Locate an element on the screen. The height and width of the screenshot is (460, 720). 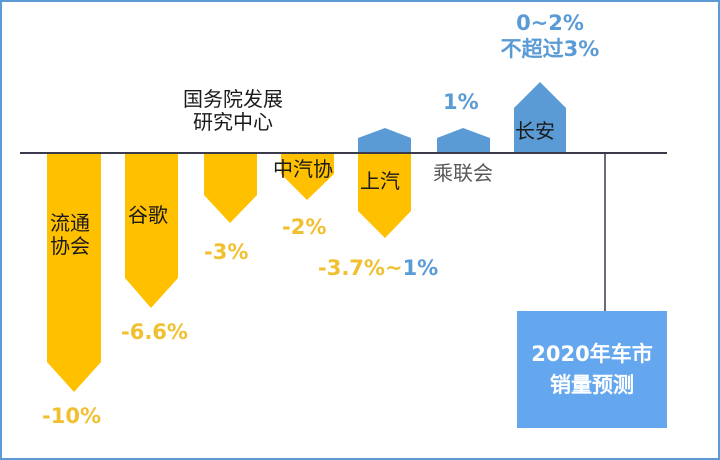
value-saic-low: -3.7%~ is located at coordinates (360, 268).